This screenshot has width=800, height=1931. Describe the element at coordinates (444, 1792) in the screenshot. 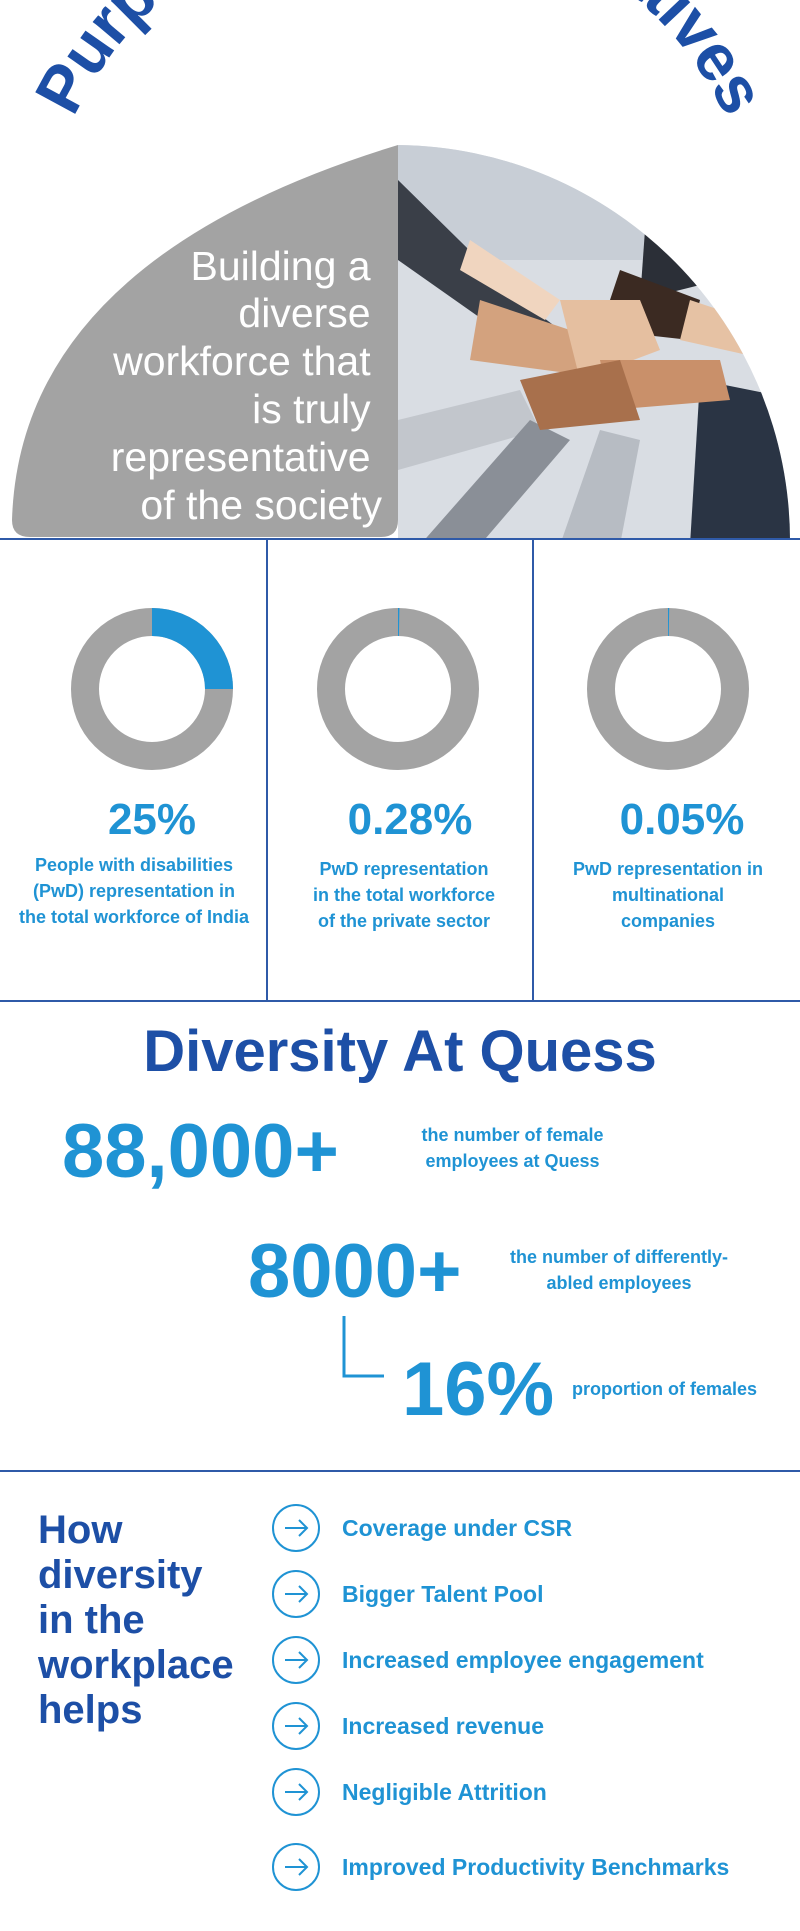

I see `benefit-label: Negligible Attrition` at that location.